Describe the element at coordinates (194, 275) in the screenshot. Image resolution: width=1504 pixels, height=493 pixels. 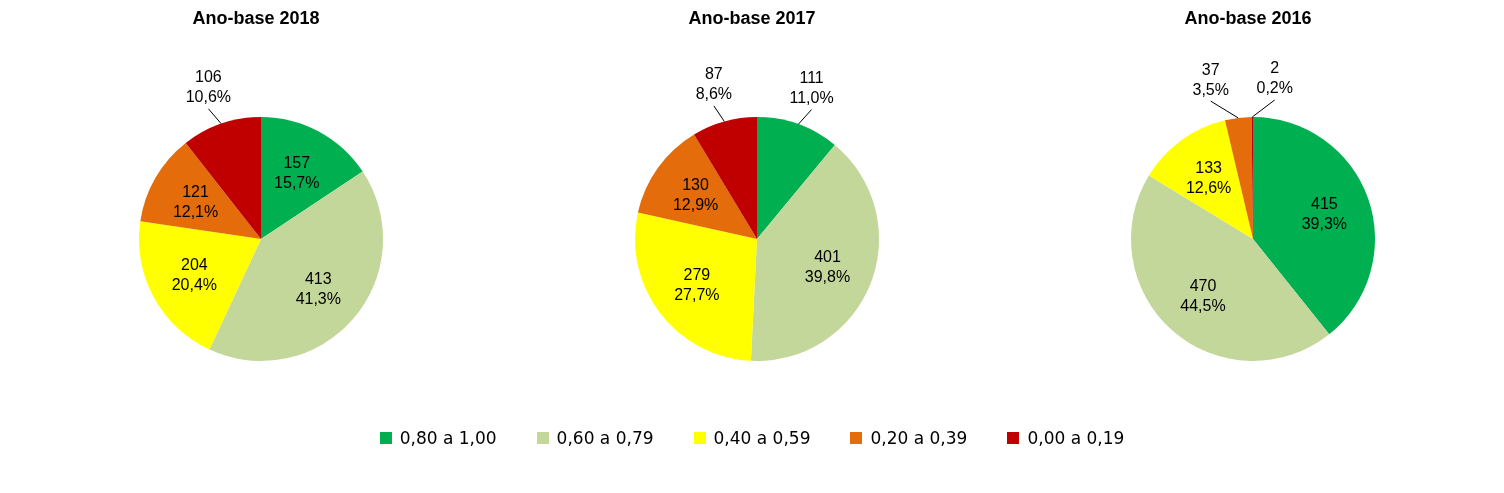
I see `data-label: 204 20,4%` at that location.